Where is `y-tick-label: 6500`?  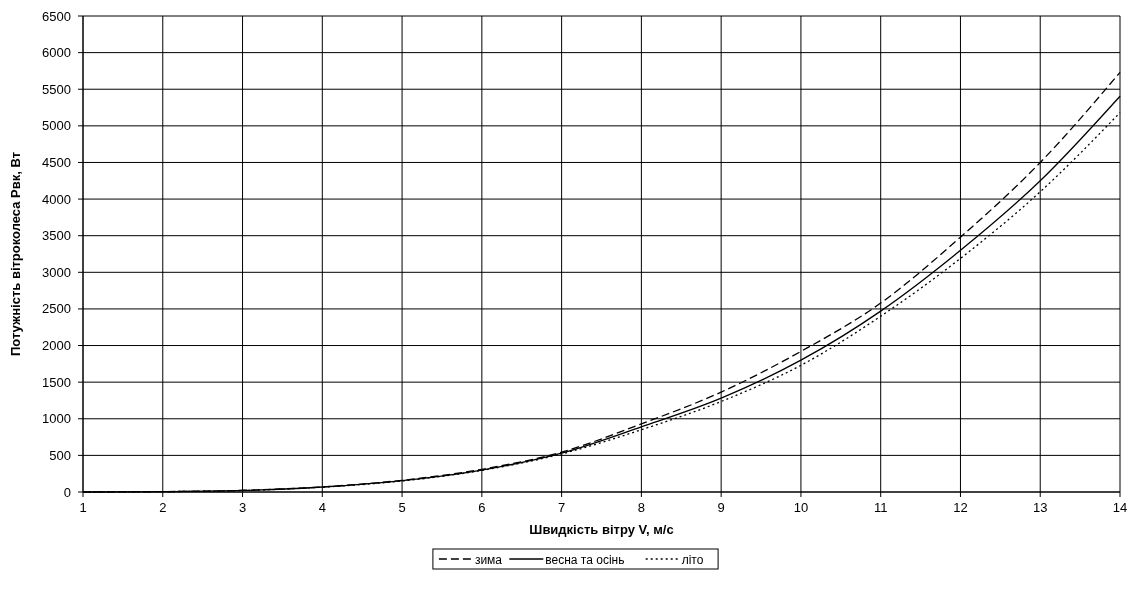 y-tick-label: 6500 is located at coordinates (56, 16).